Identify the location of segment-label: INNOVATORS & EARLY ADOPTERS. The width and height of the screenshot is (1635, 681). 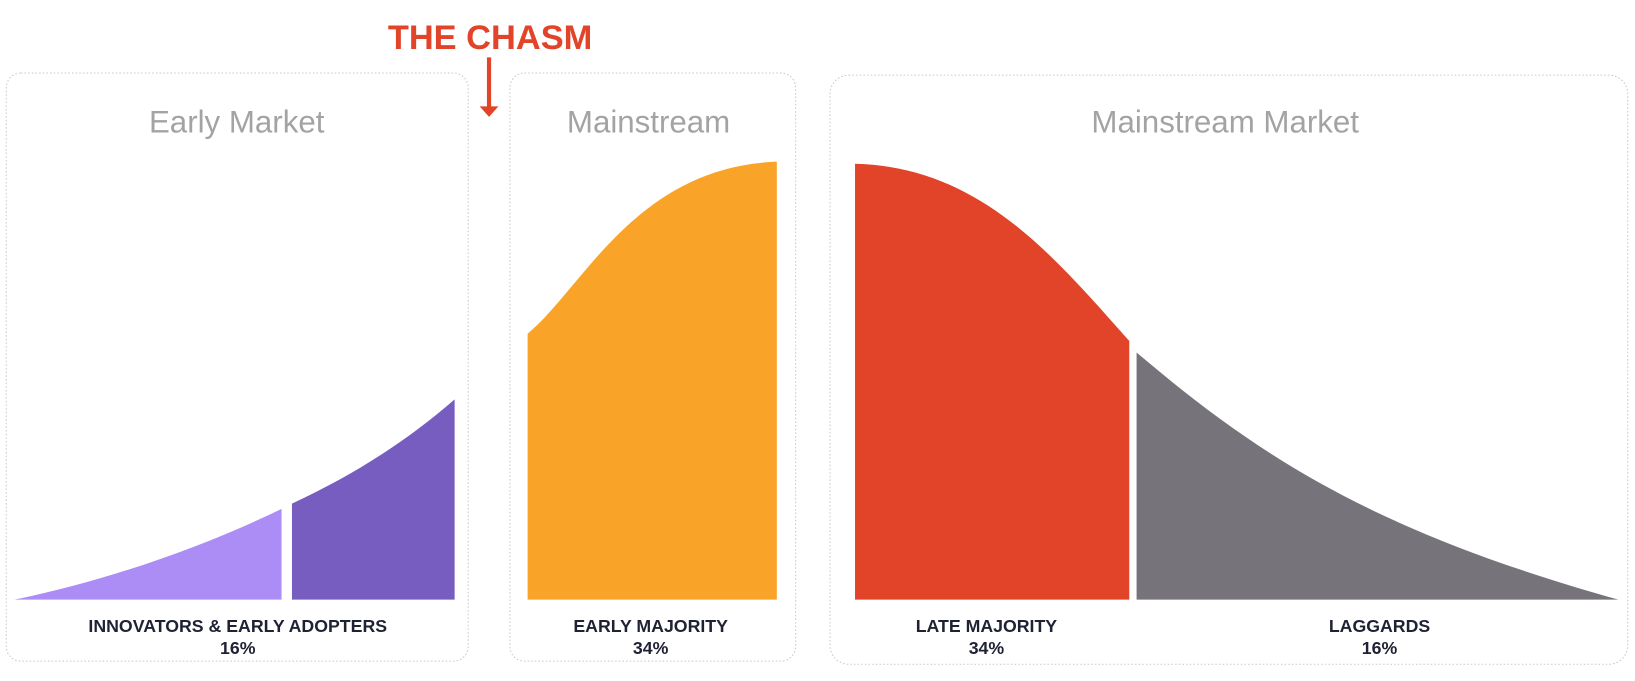
(237, 626).